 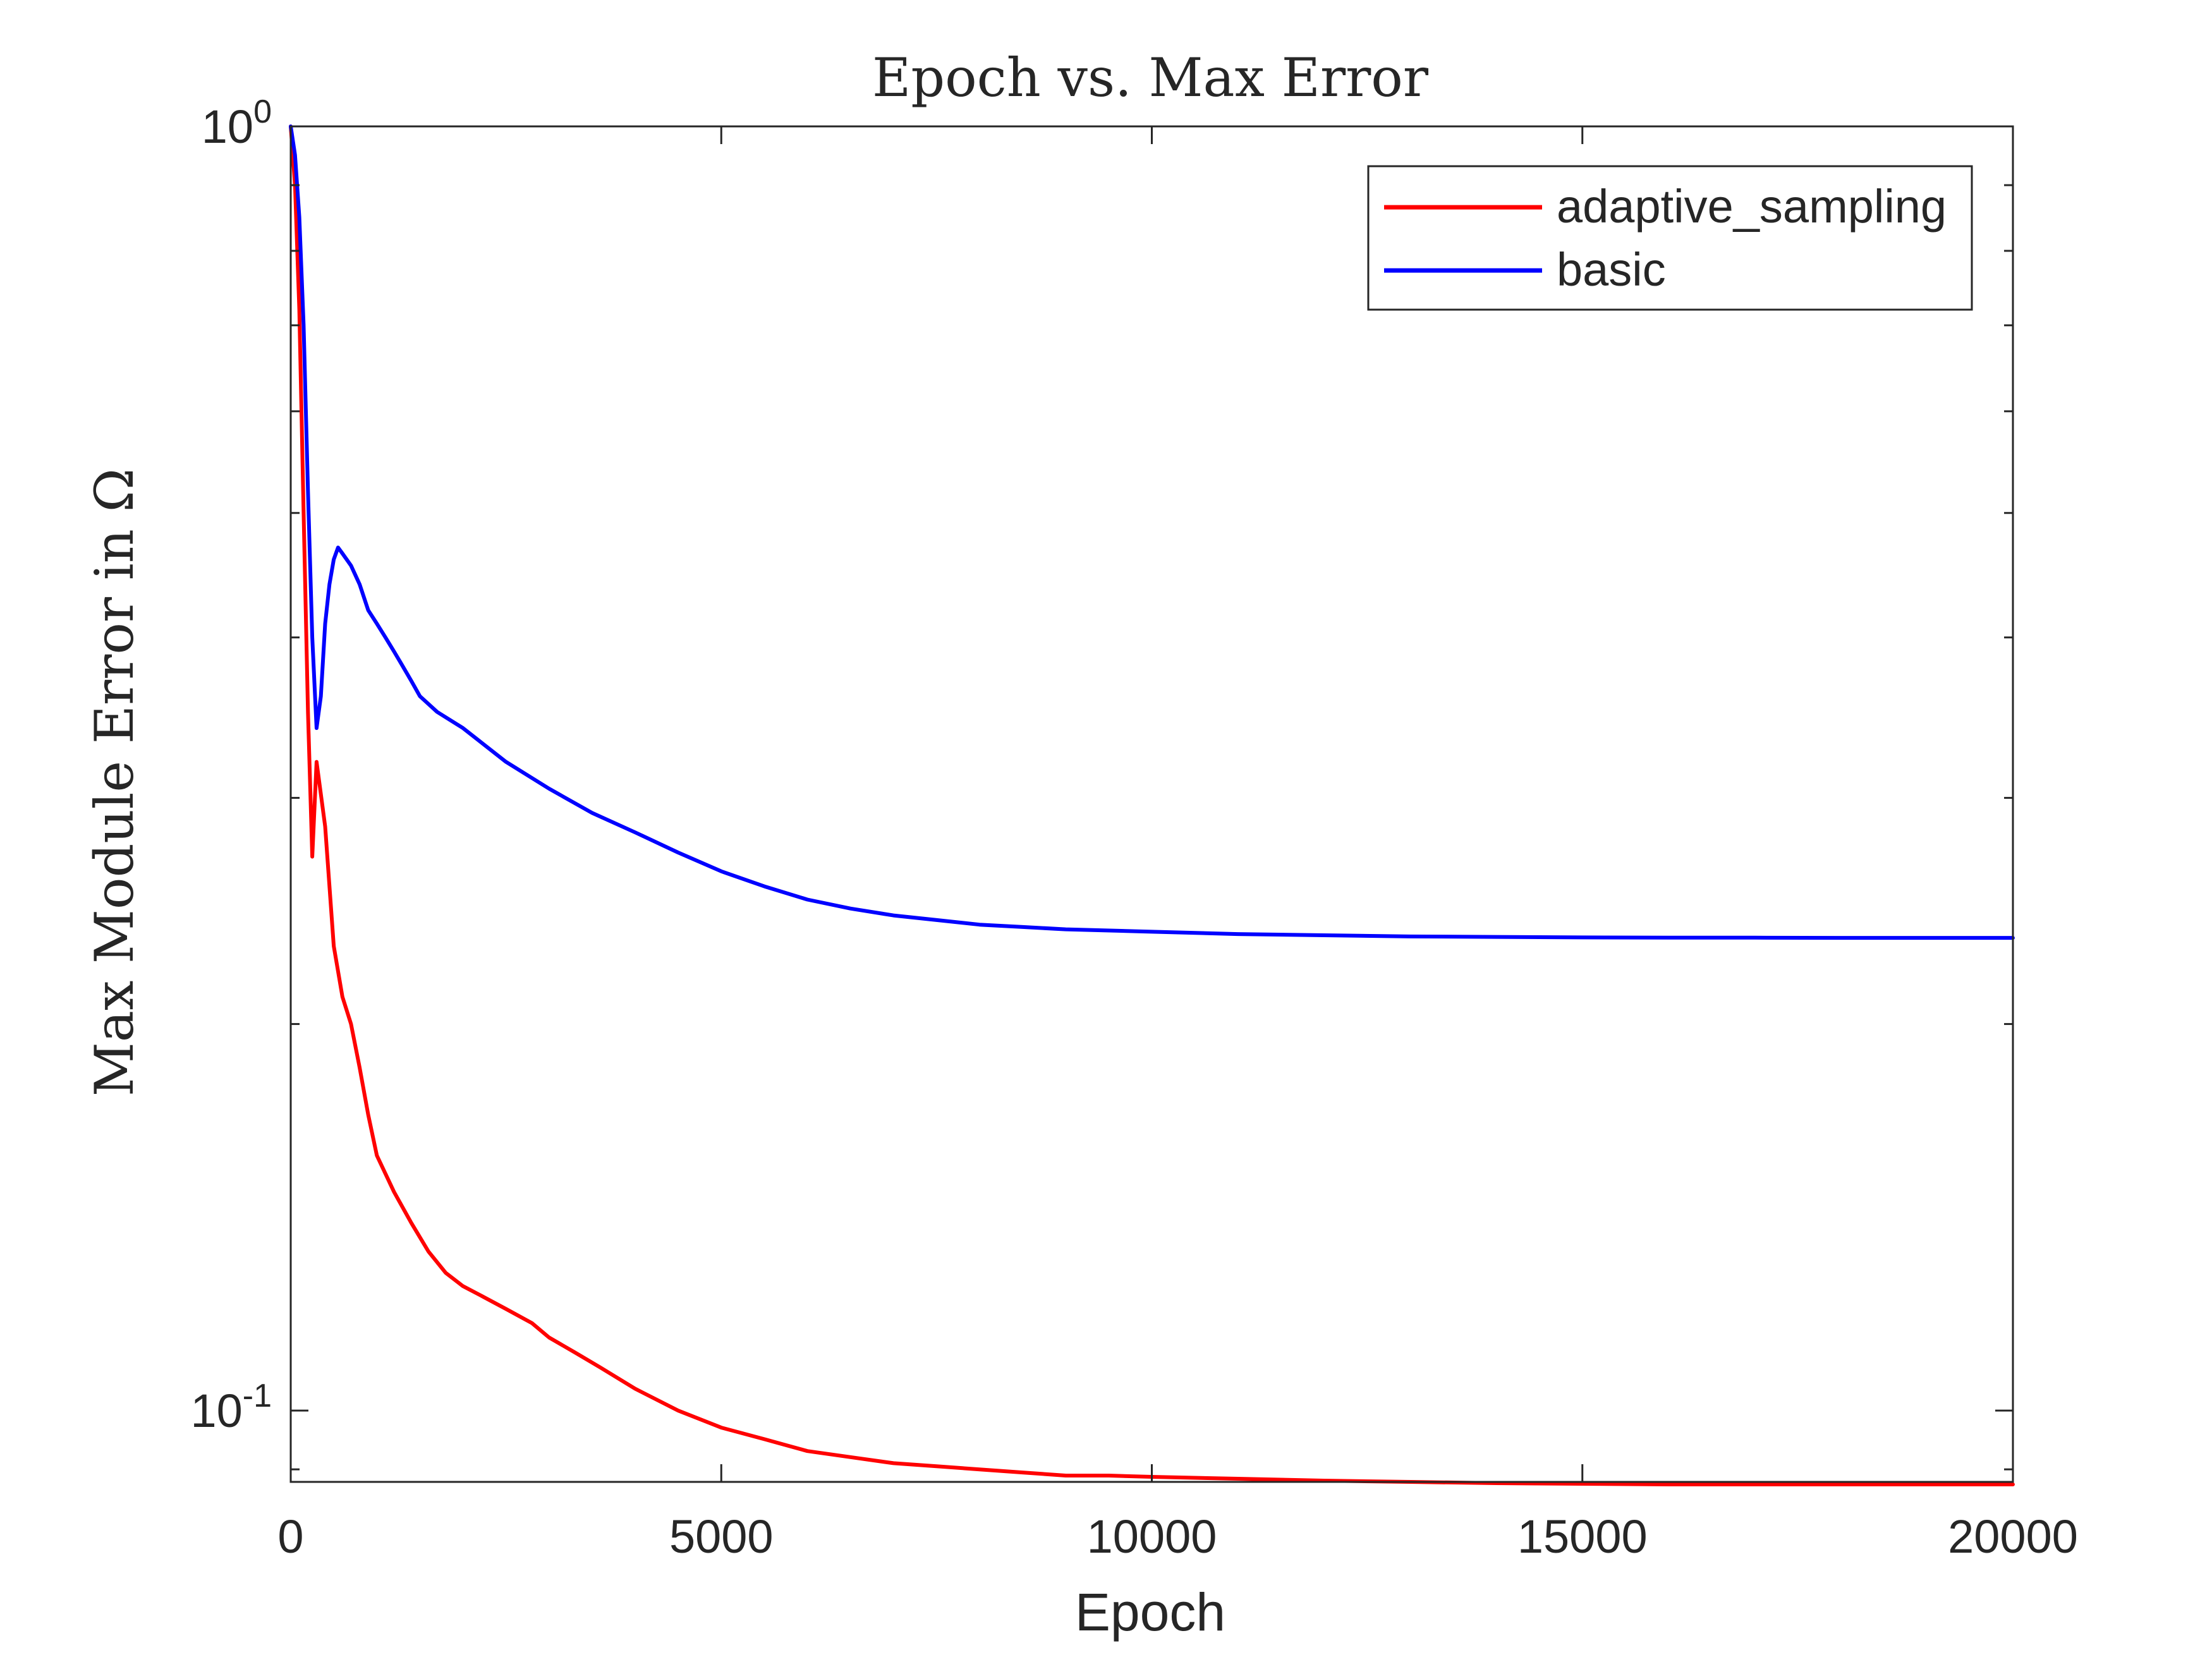 I want to click on legend-label-basic: basic, so click(x=1611, y=269).